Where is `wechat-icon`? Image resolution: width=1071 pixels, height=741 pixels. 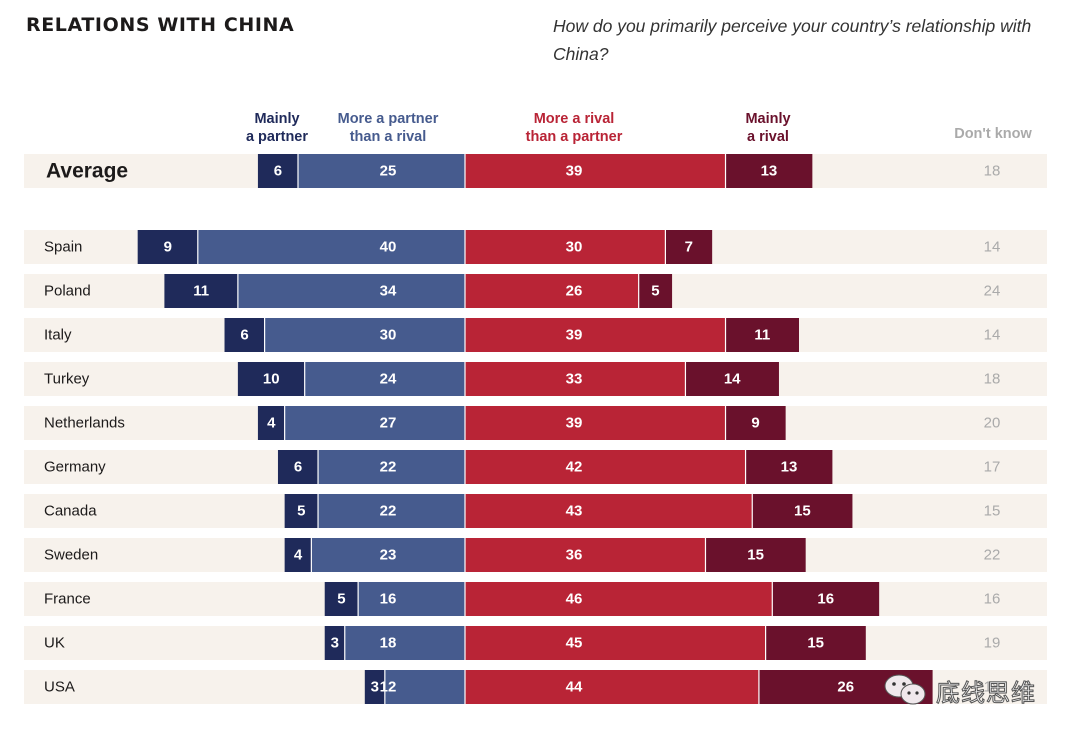
wechat-icon is located at coordinates (905, 689).